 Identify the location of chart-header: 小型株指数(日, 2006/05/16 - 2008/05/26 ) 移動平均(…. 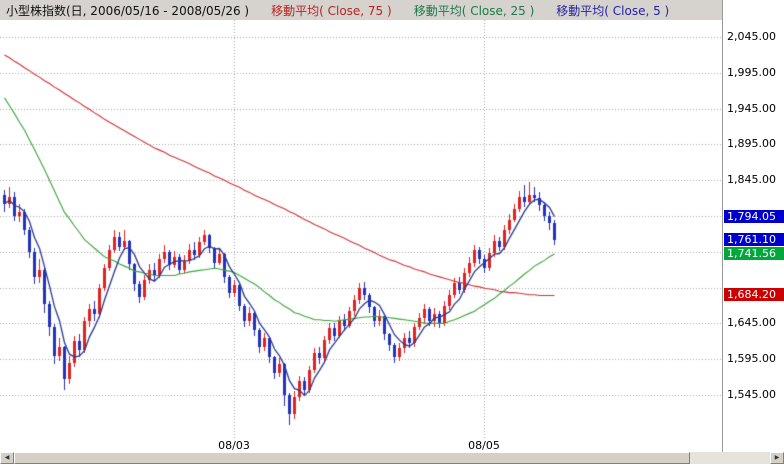
(361, 10).